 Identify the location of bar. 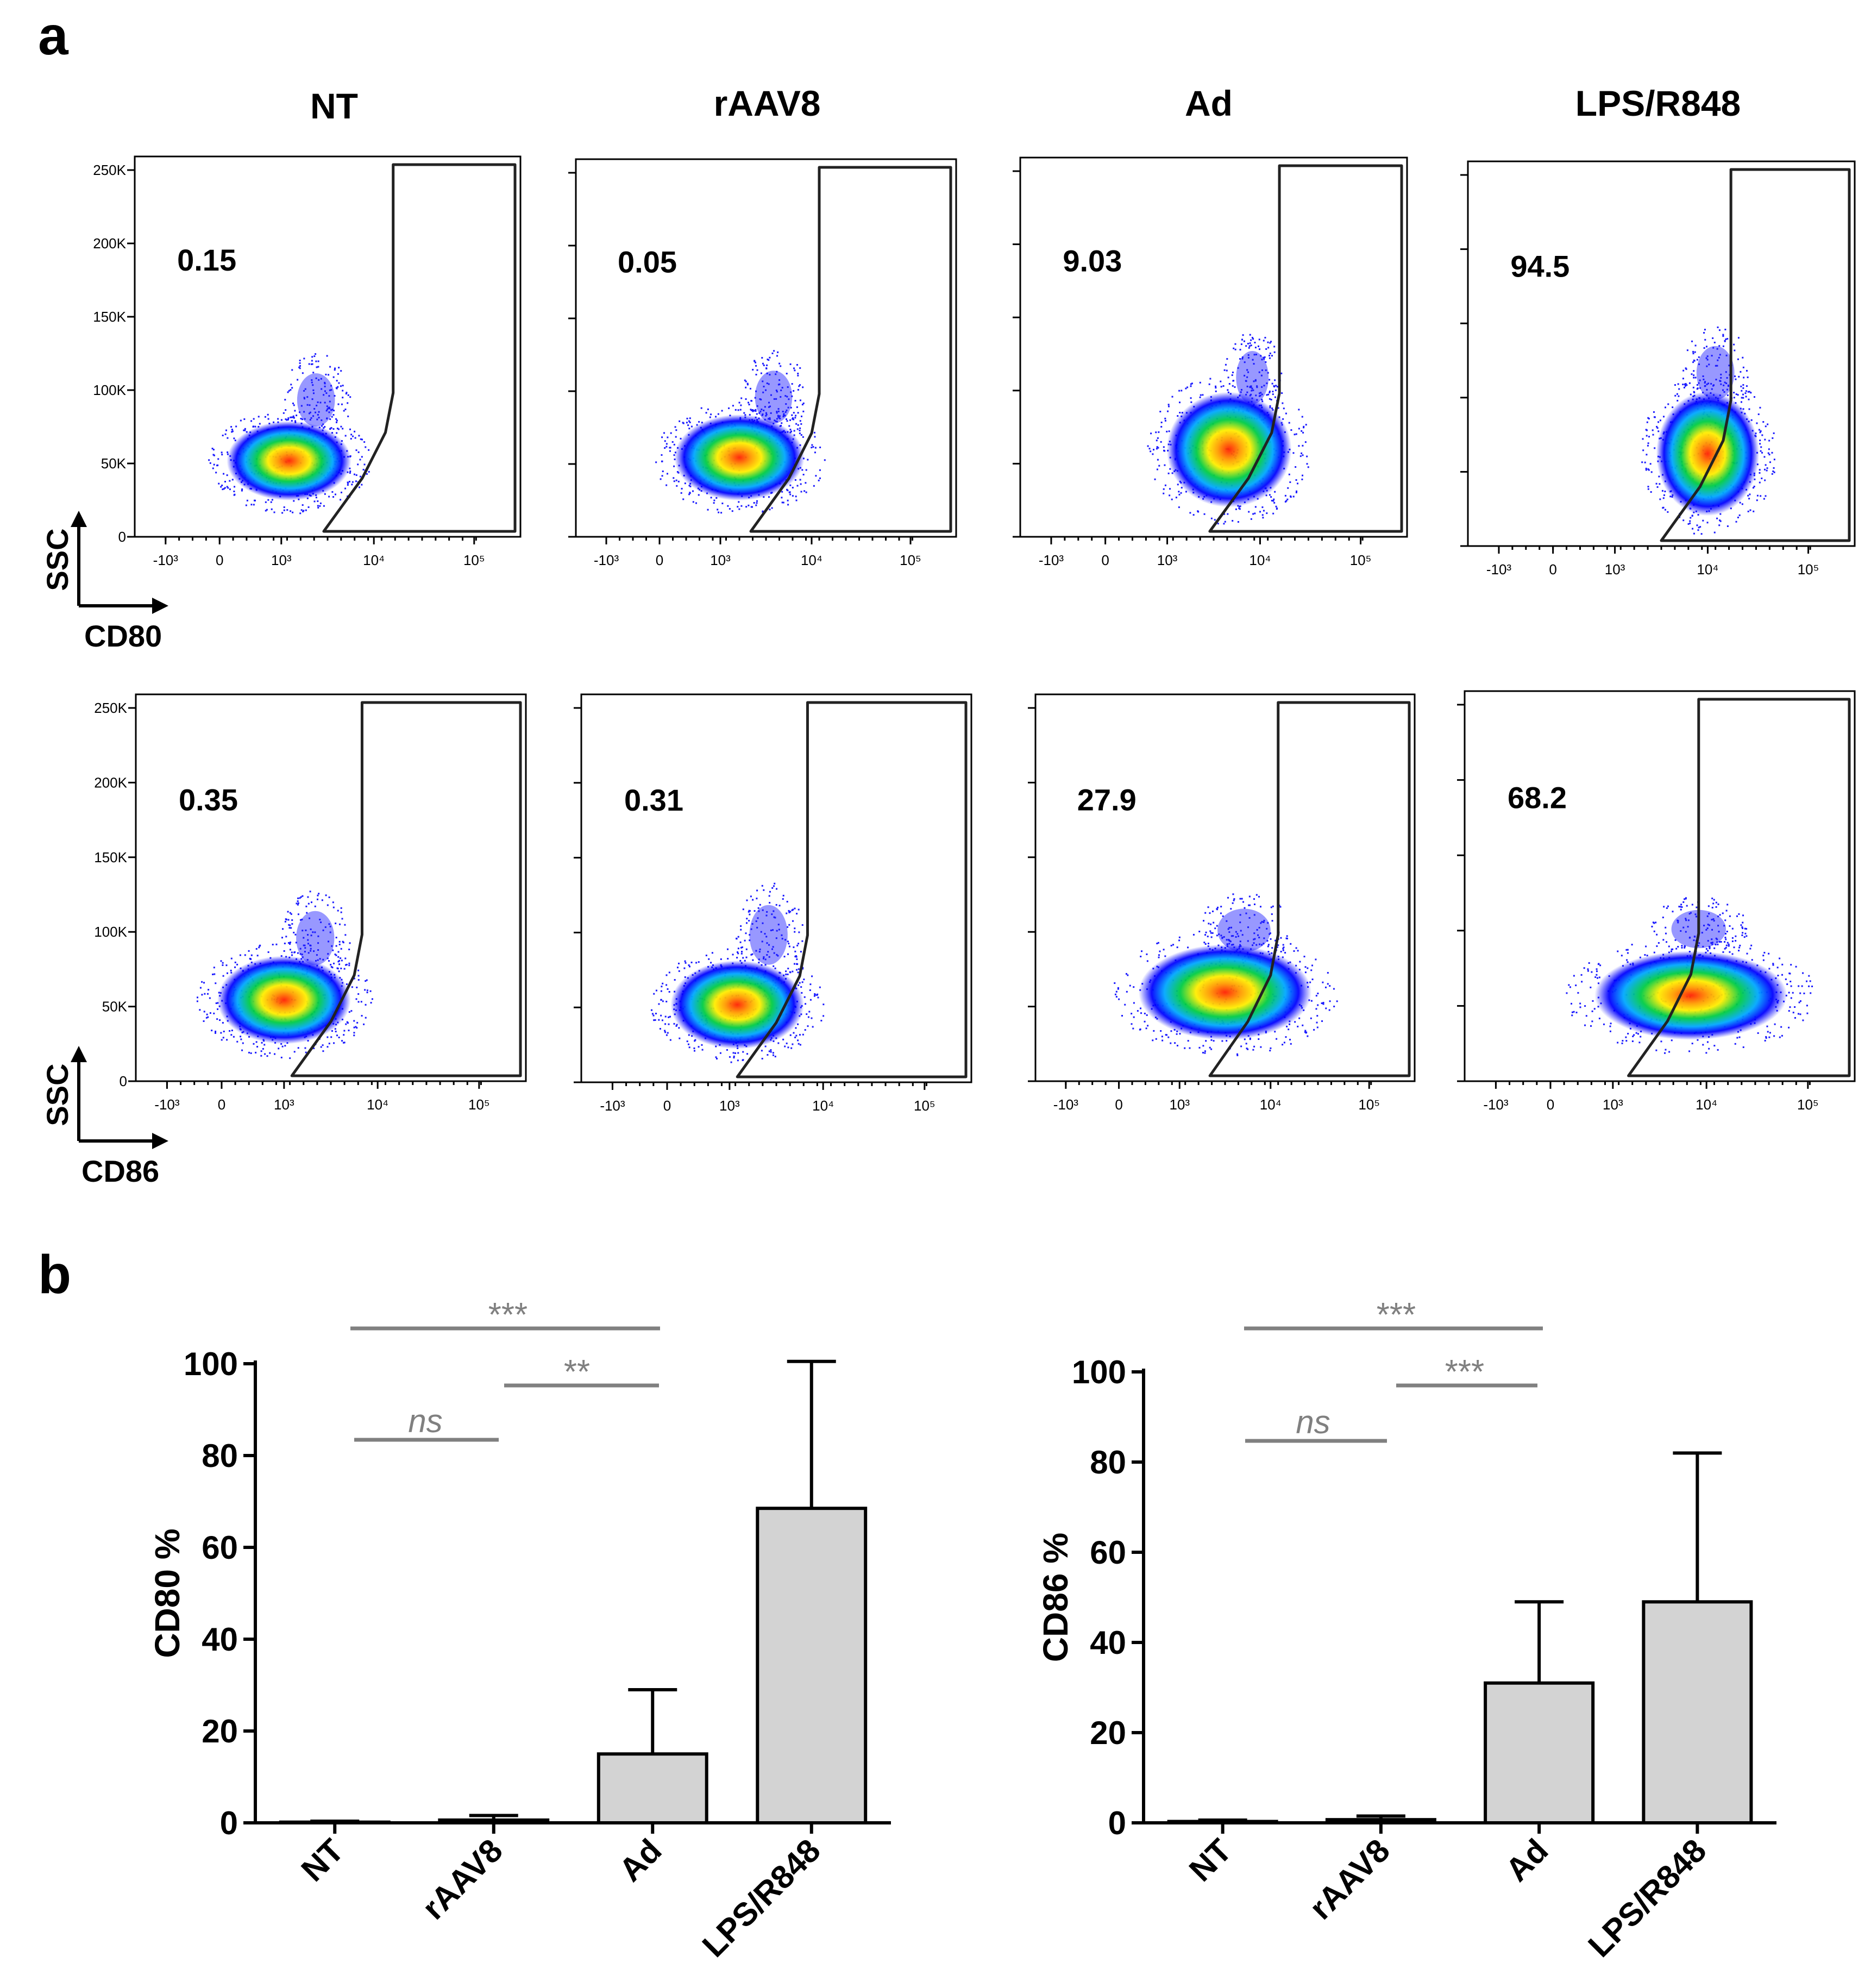
(1381, 1821).